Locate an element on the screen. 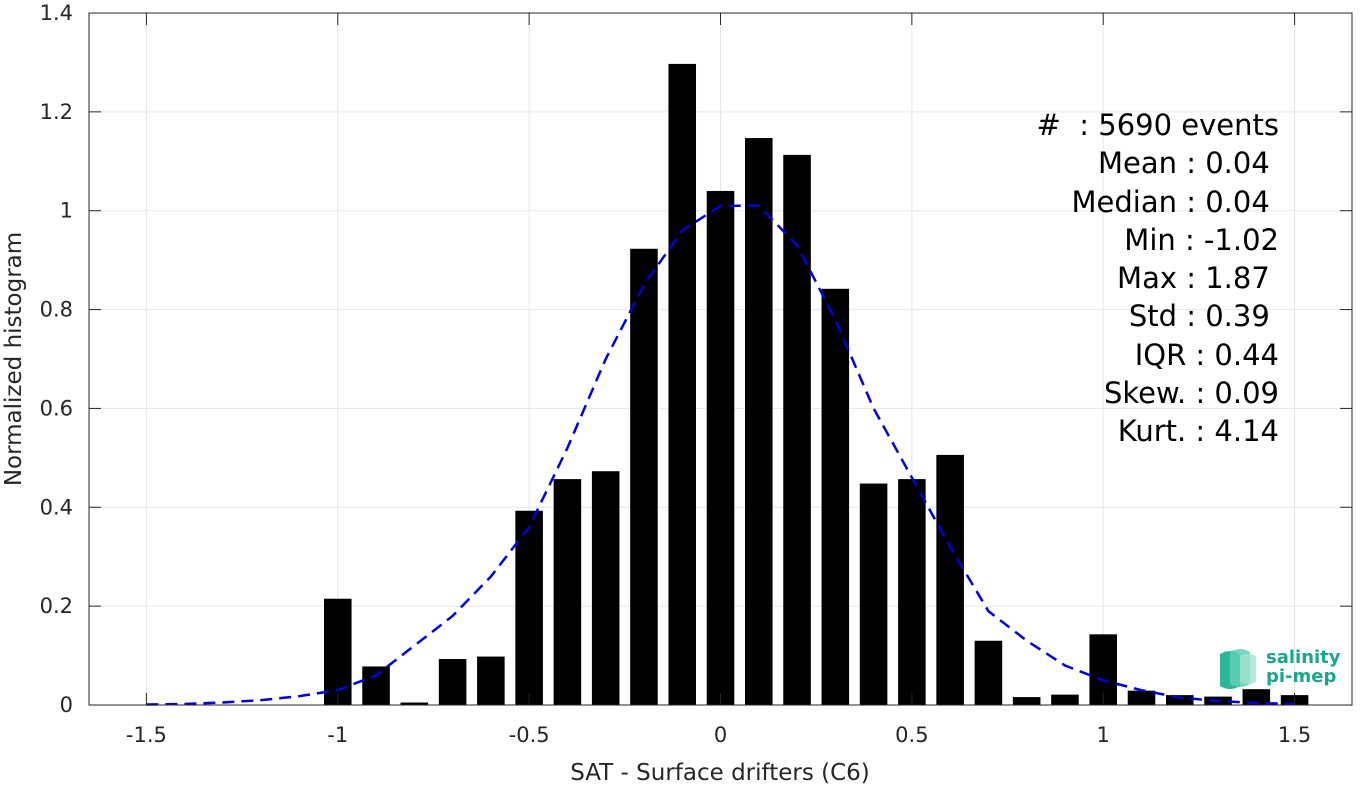  y-tick-label: 0 is located at coordinates (66, 705).